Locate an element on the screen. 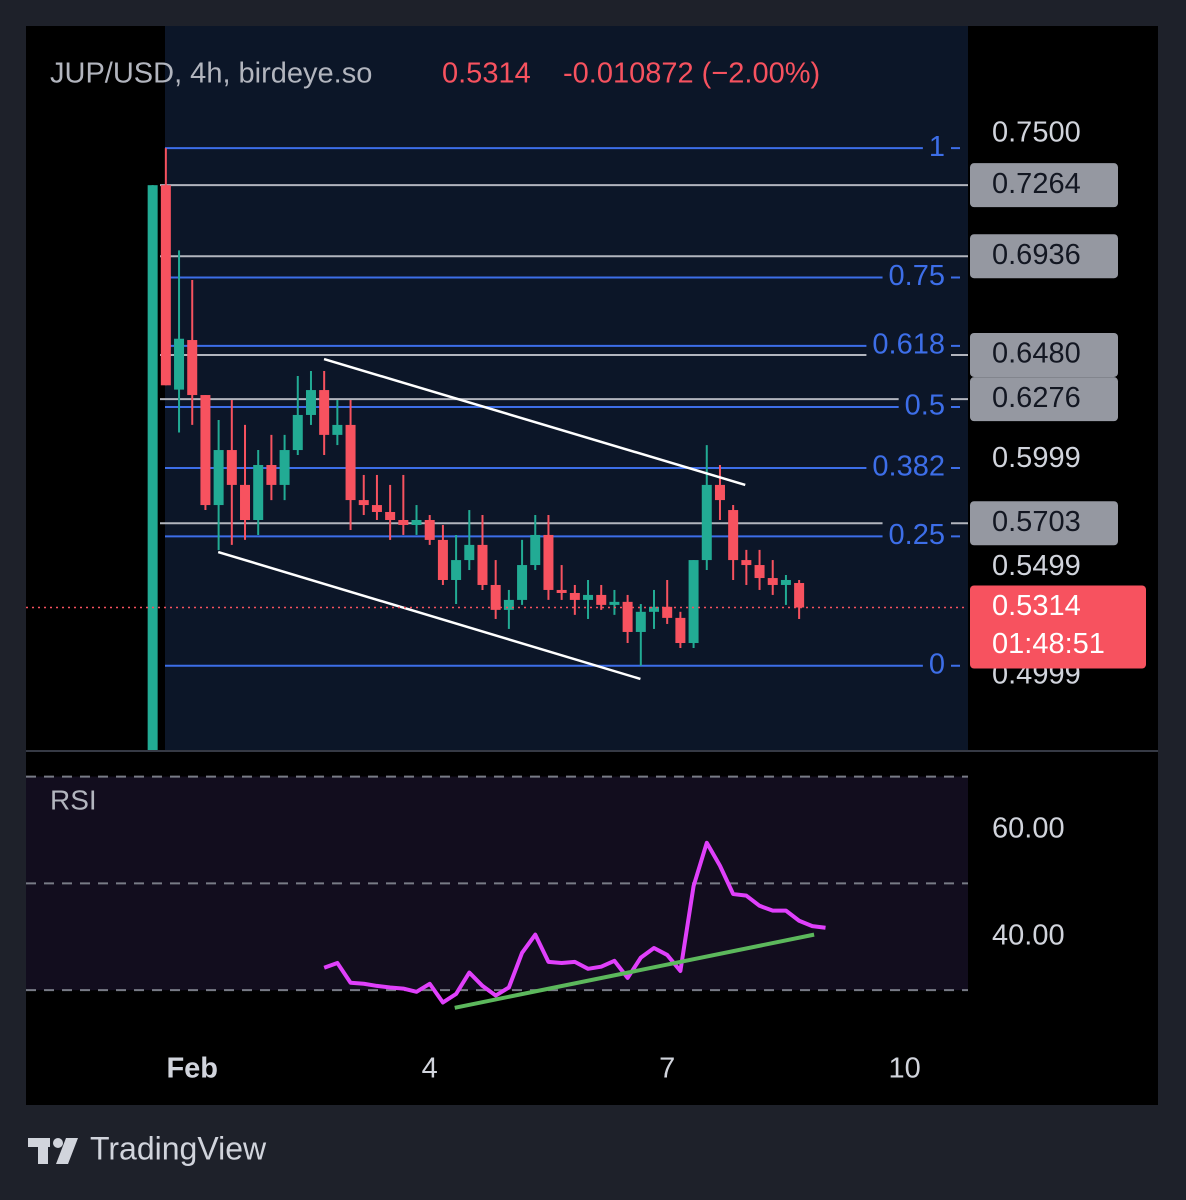 The image size is (1186, 1200). header-price: 0.5314 is located at coordinates (486, 74).